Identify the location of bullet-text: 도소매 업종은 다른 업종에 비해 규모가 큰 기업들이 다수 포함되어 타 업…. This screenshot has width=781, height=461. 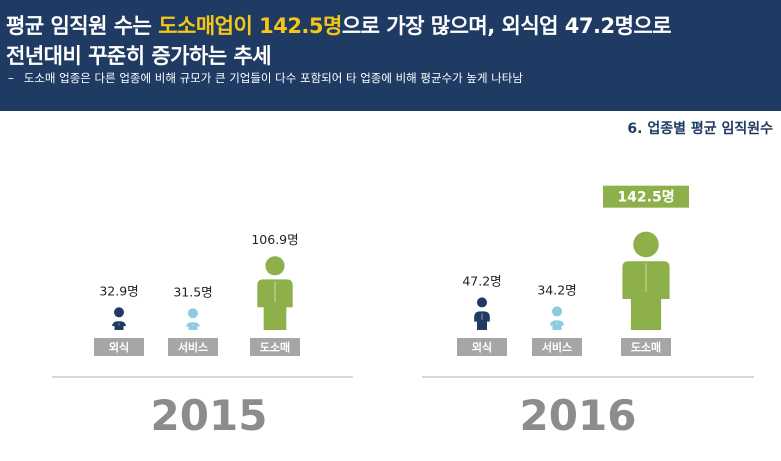
(273, 78).